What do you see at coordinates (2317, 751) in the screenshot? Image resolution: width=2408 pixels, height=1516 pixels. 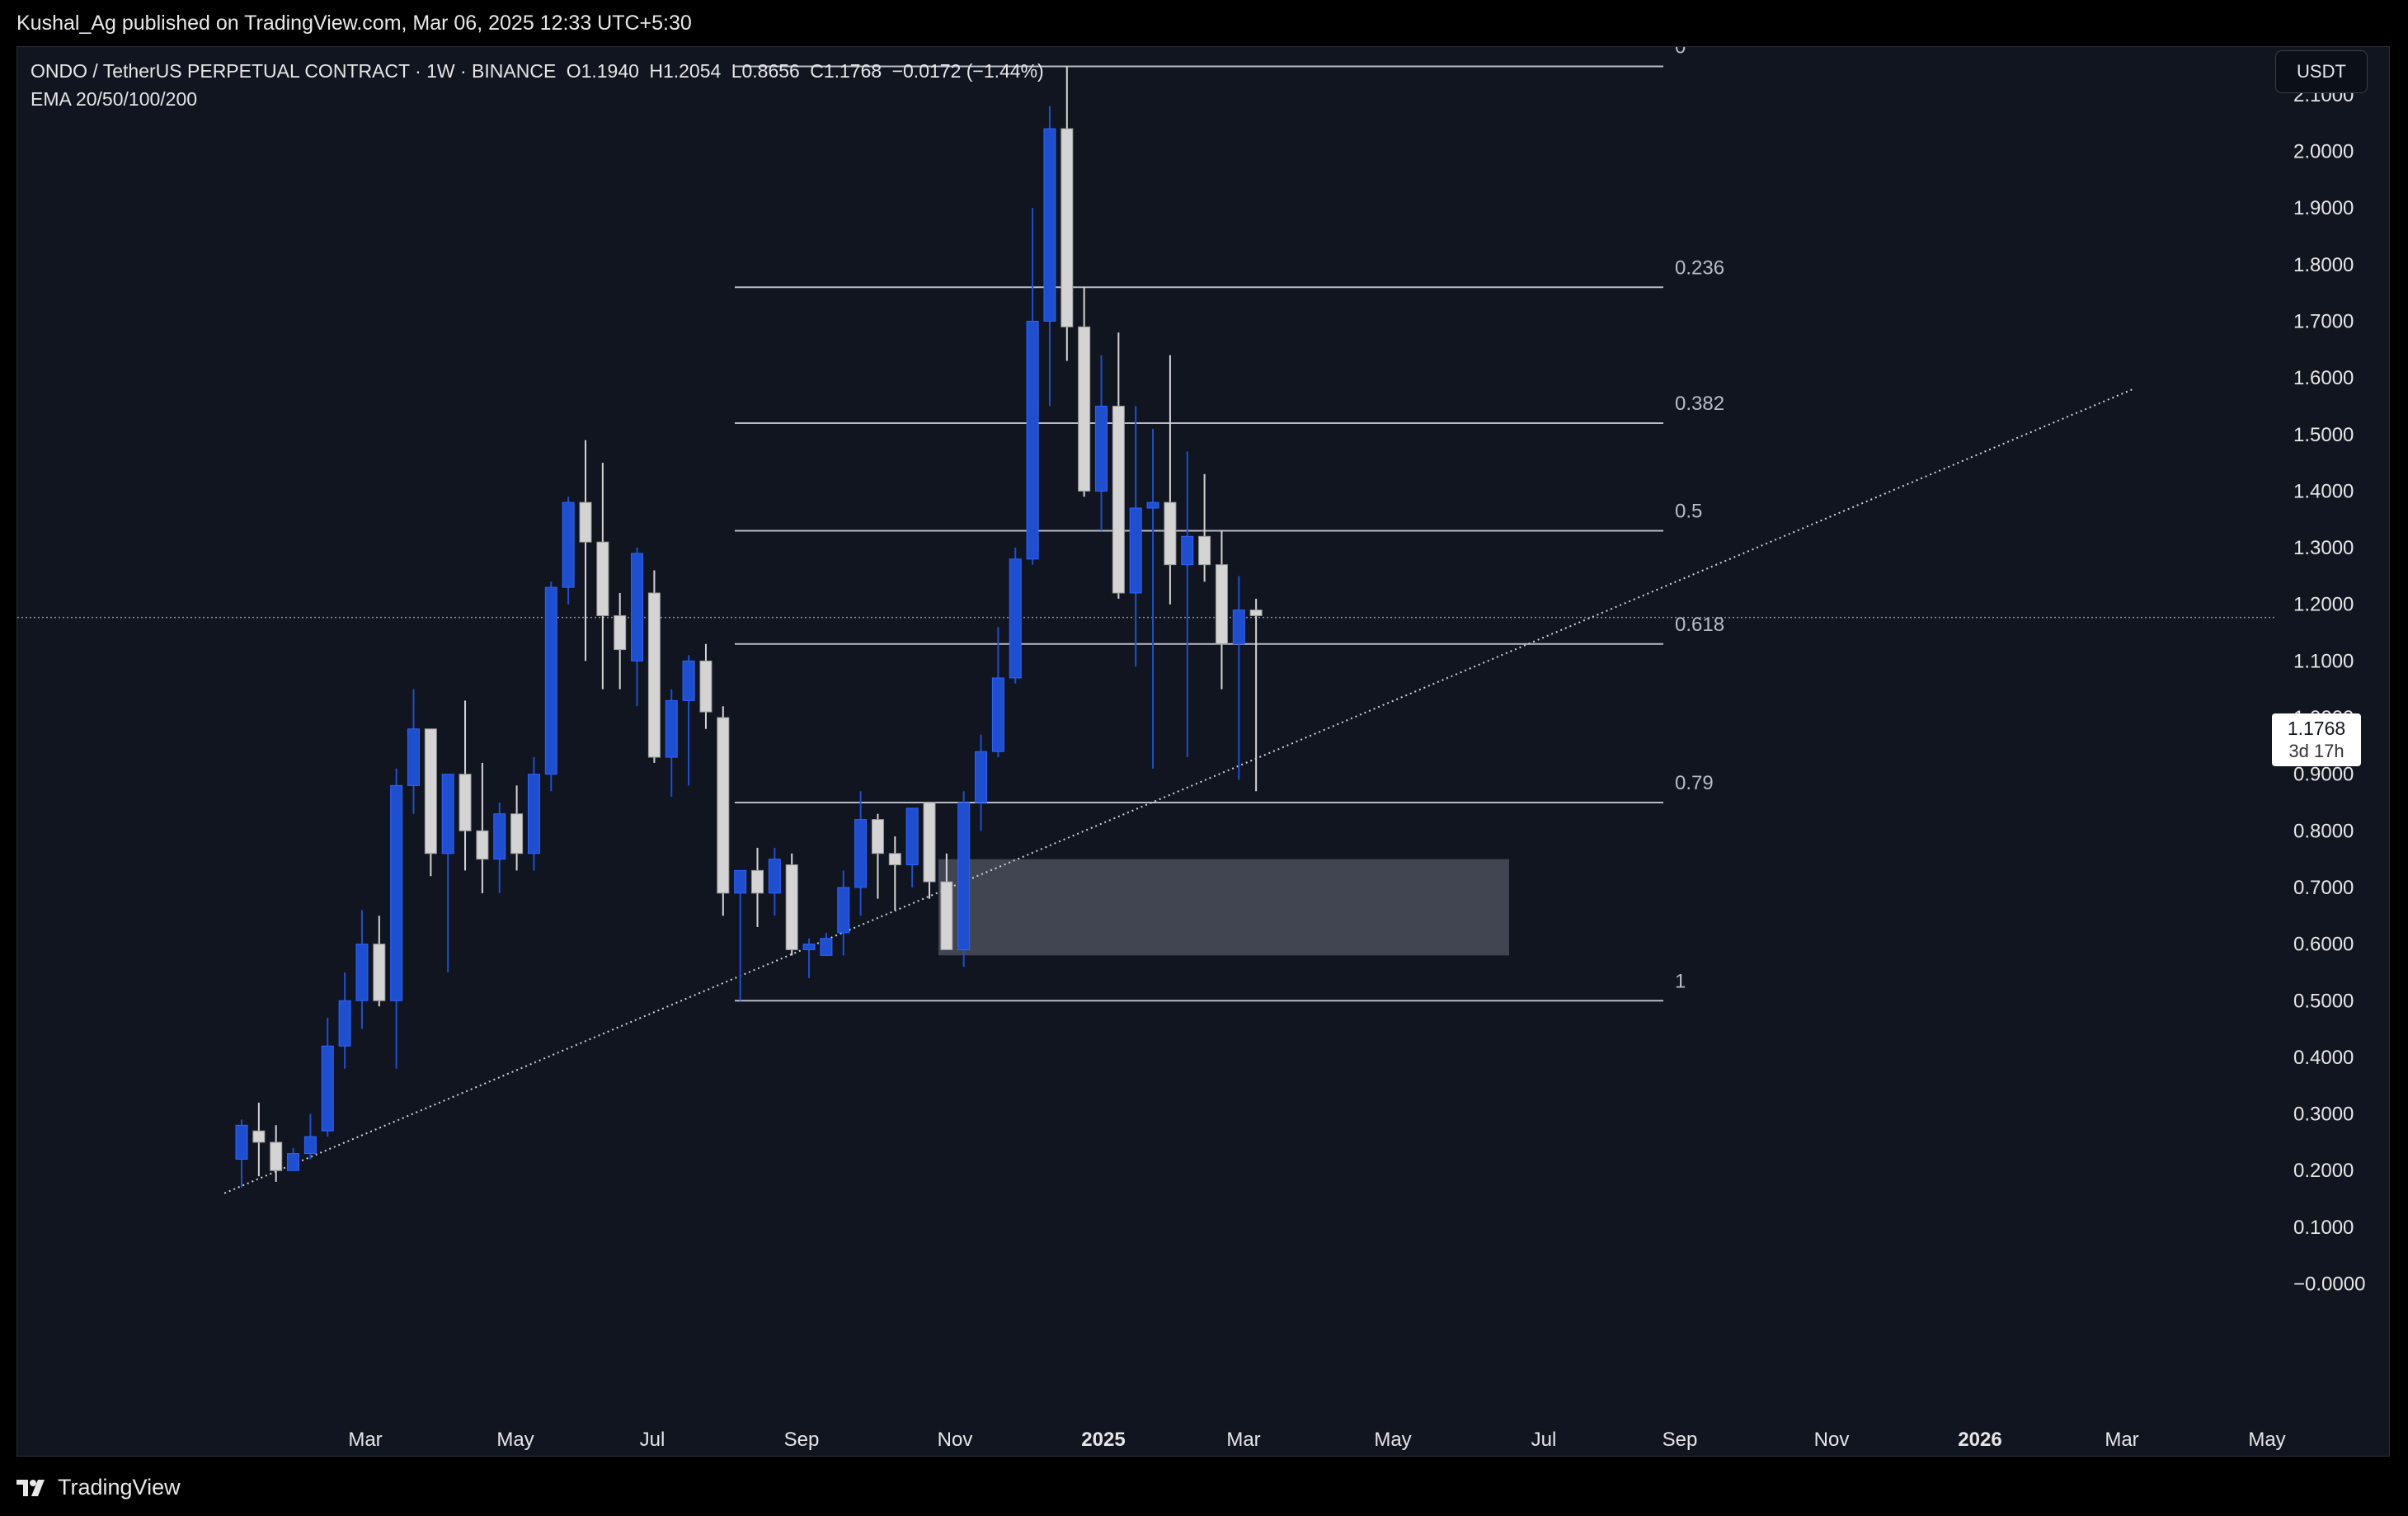 I see `candle-countdown: 3d 17h` at bounding box center [2317, 751].